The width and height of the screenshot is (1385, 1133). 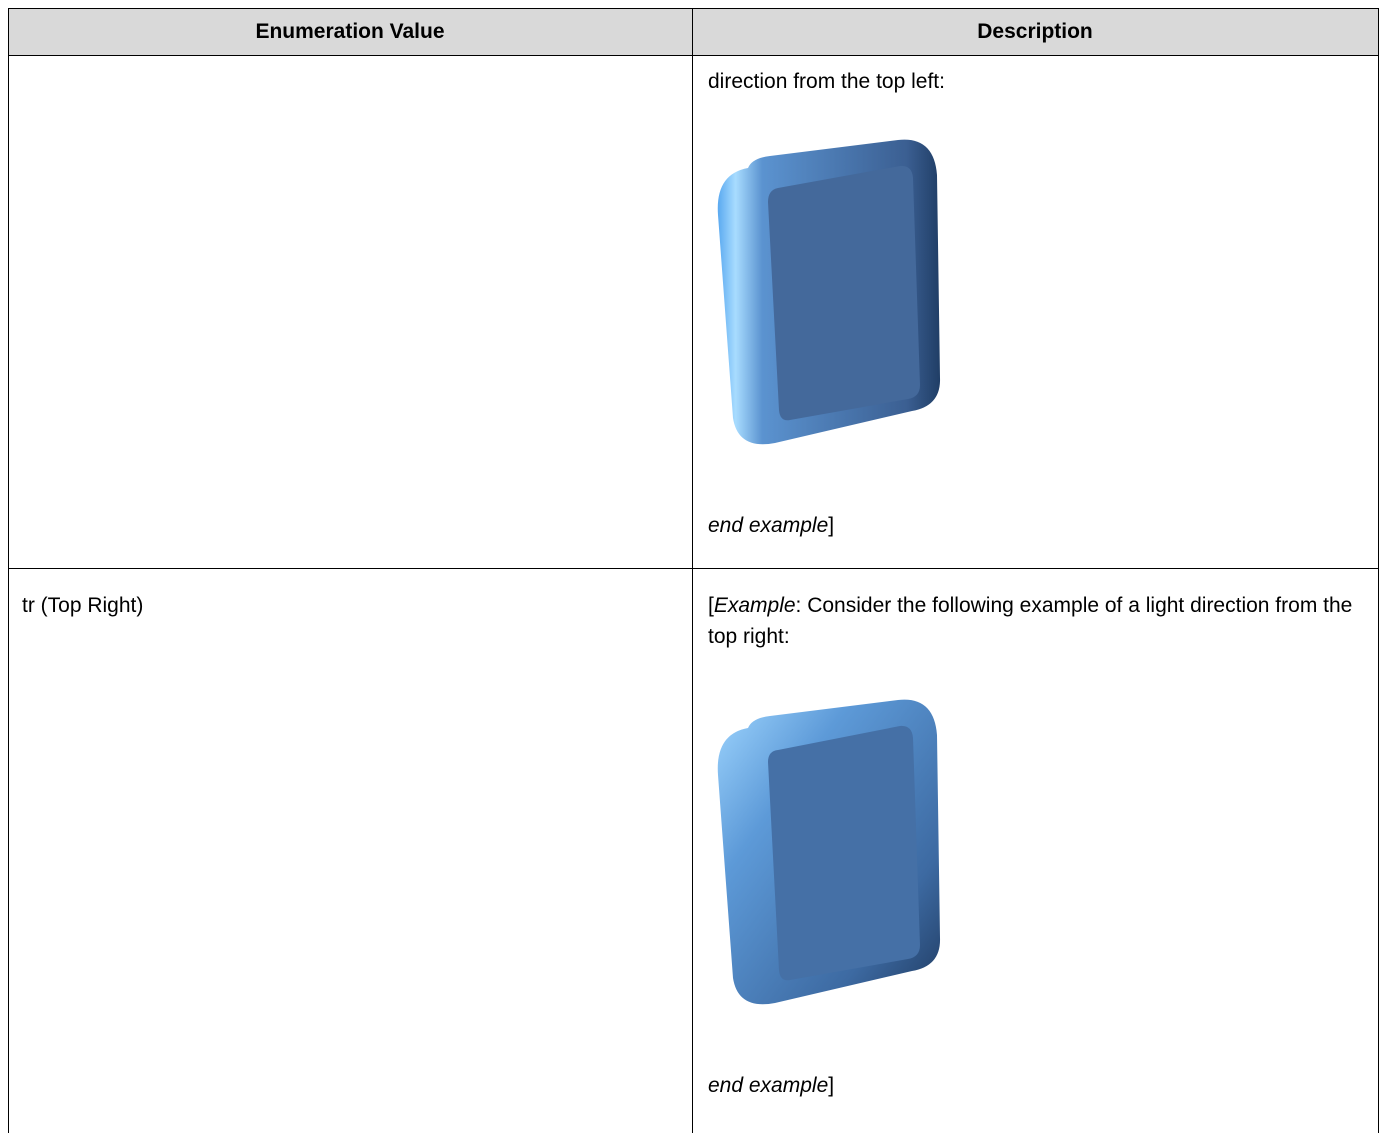 I want to click on header-cell: Enumeration Value, so click(x=350, y=31).